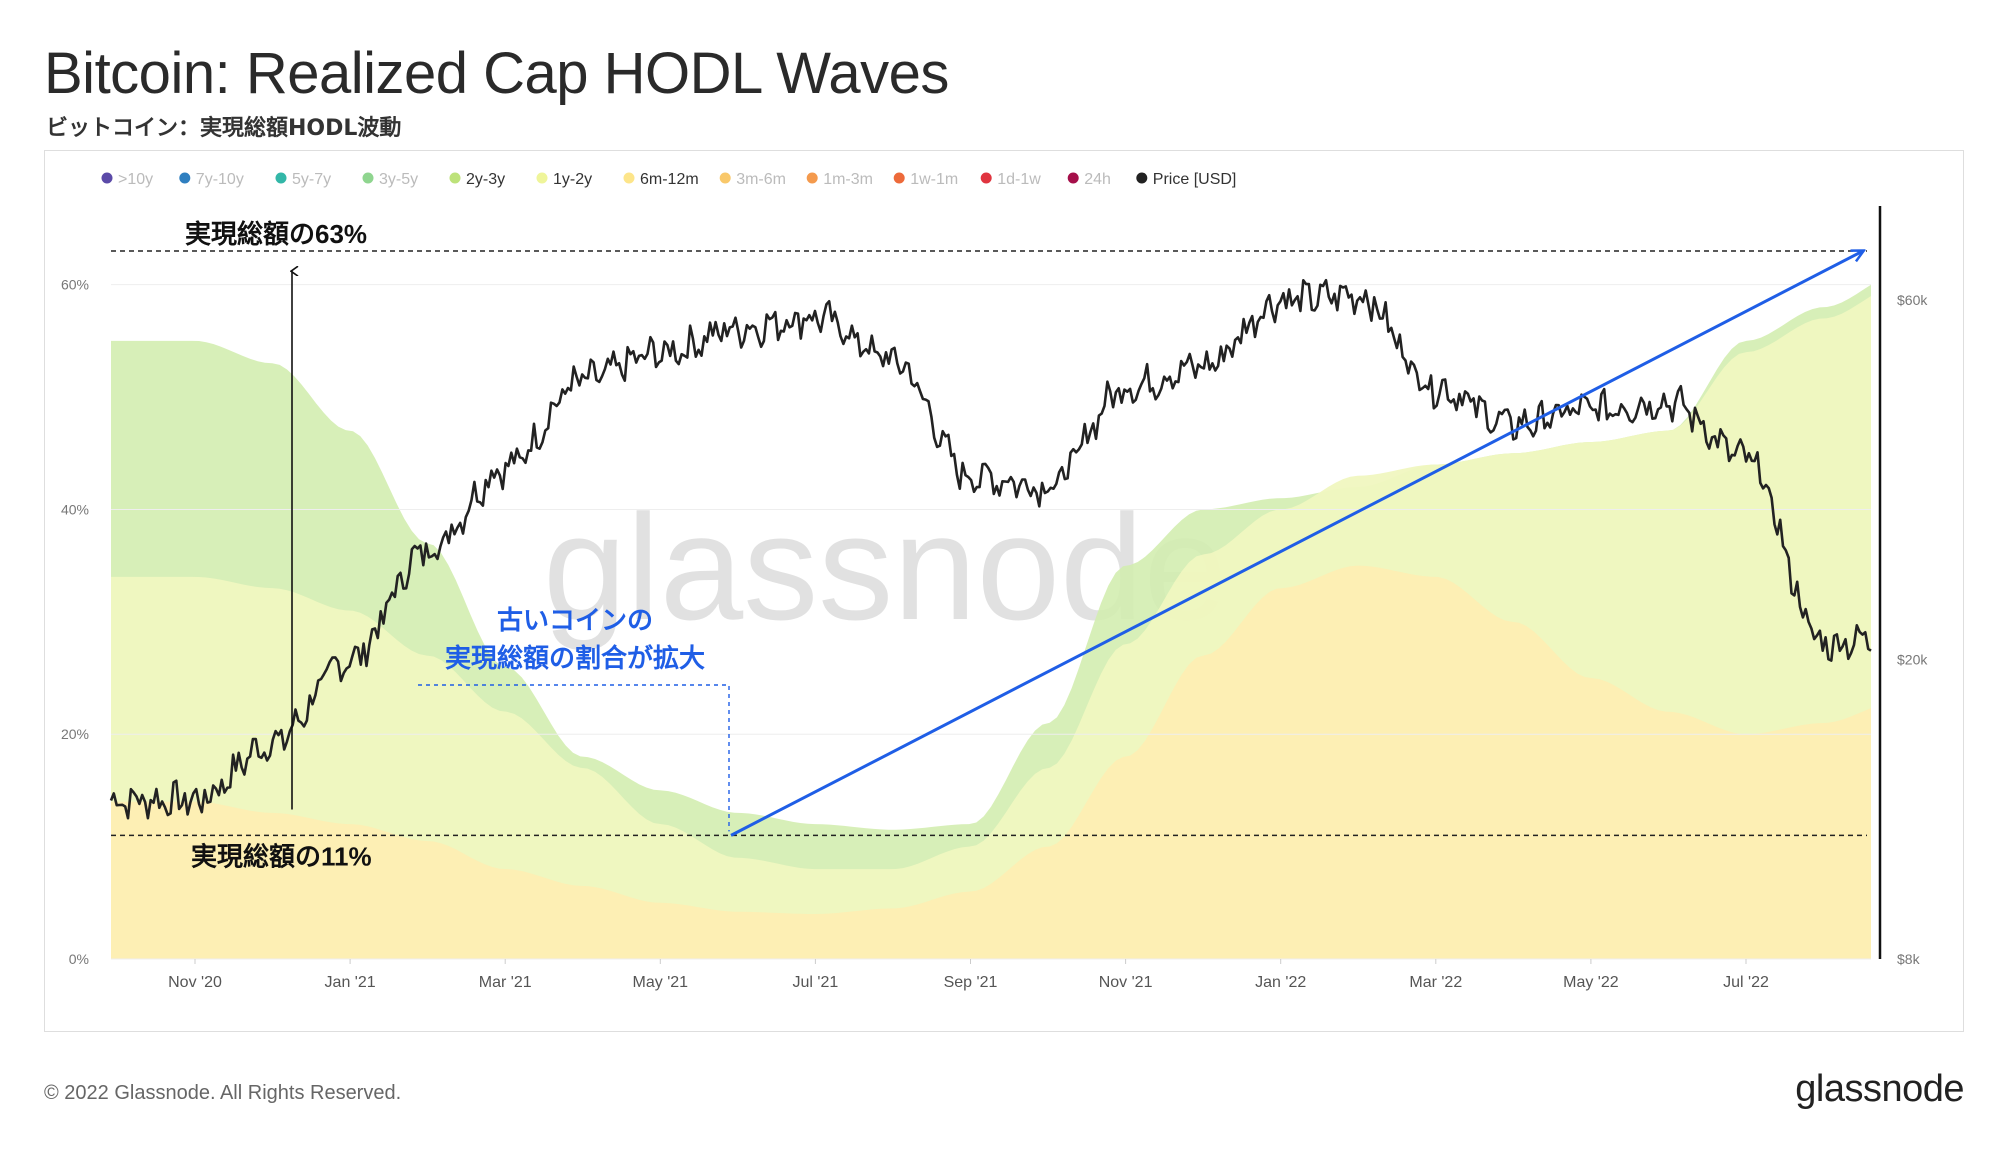  I want to click on callout-bracket, so click(574, 758).